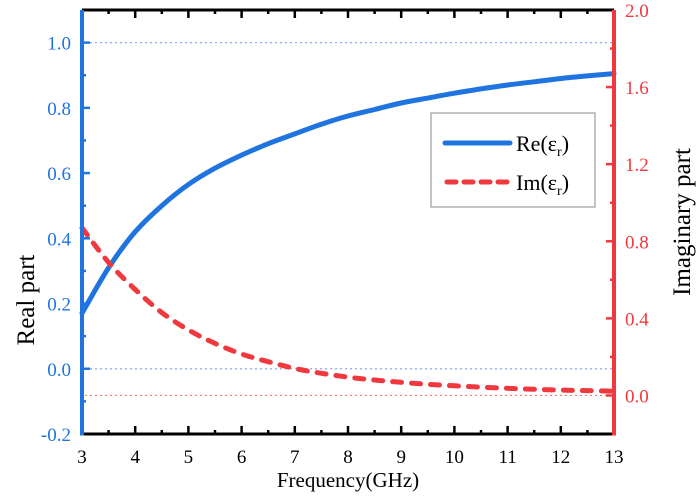  What do you see at coordinates (454, 457) in the screenshot?
I see `x-tick-label: 10` at bounding box center [454, 457].